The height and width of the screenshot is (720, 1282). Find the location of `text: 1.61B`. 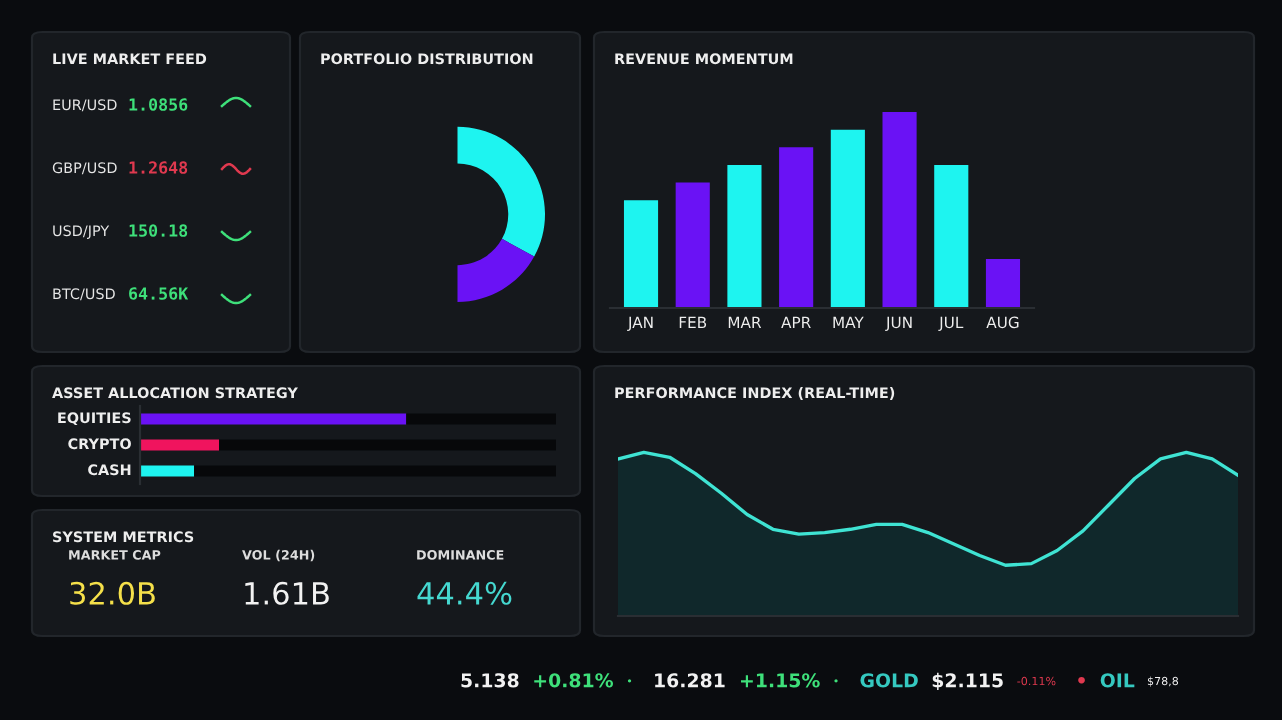

text: 1.61B is located at coordinates (287, 593).